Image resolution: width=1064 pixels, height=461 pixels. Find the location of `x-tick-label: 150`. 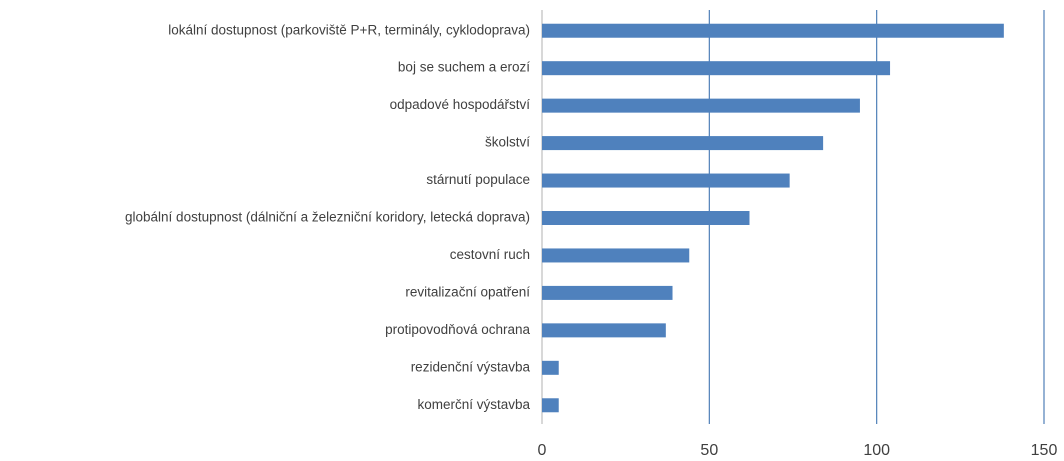

x-tick-label: 150 is located at coordinates (1044, 450).